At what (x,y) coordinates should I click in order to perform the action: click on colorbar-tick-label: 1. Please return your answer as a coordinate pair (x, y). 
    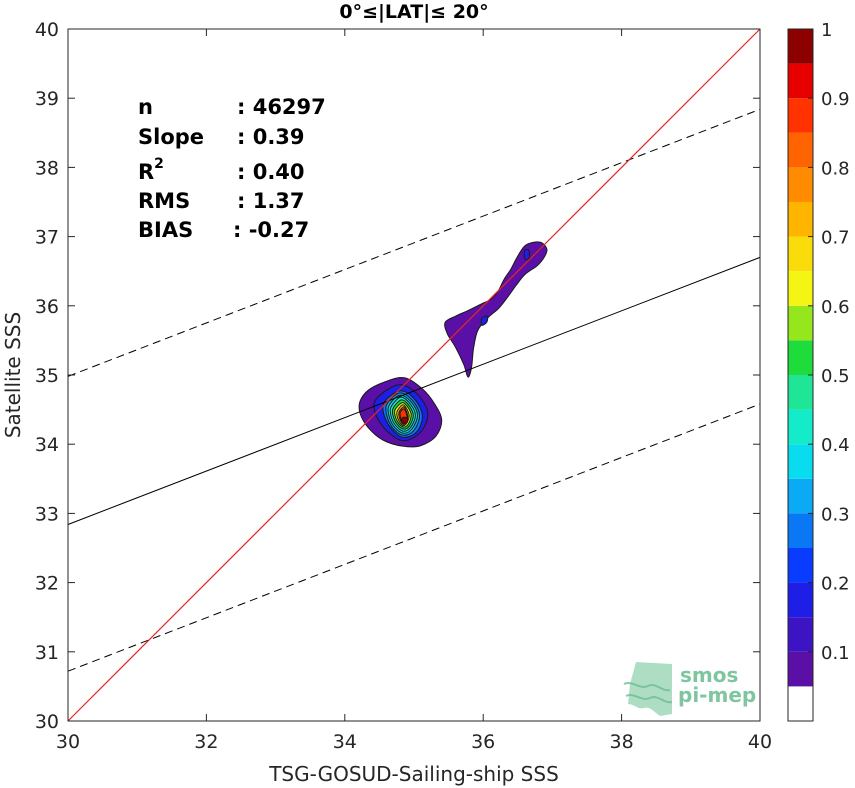
    Looking at the image, I should click on (826, 30).